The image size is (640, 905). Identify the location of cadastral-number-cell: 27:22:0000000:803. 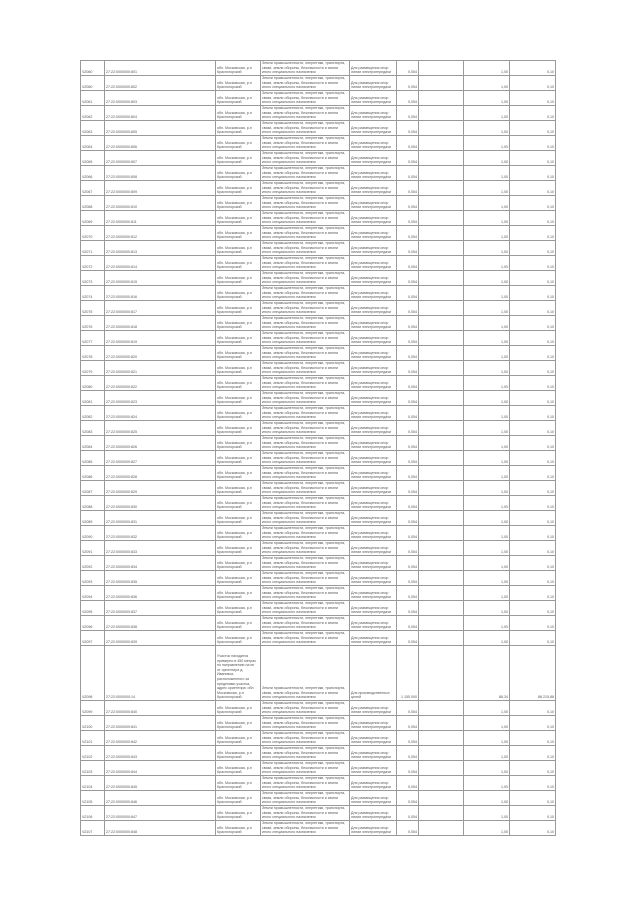
(160, 98).